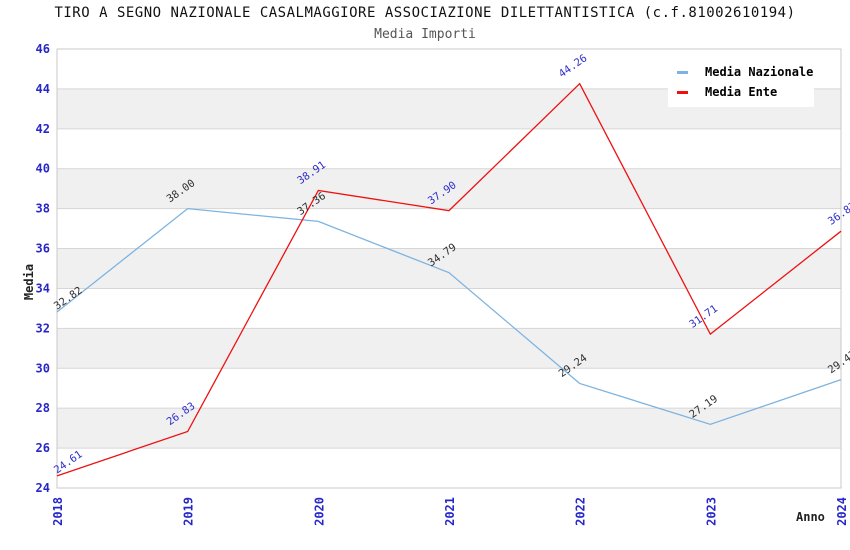 The height and width of the screenshot is (550, 850). Describe the element at coordinates (842, 511) in the screenshot. I see `x-tick-label: 2024` at that location.